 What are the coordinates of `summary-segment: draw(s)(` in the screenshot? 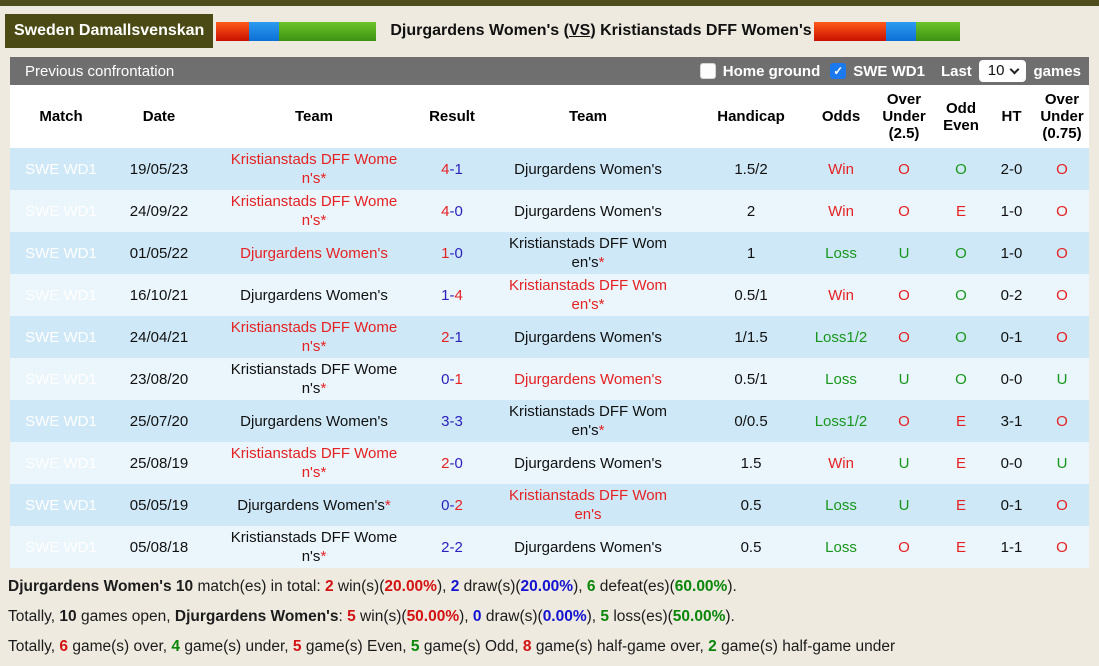 It's located at (490, 586).